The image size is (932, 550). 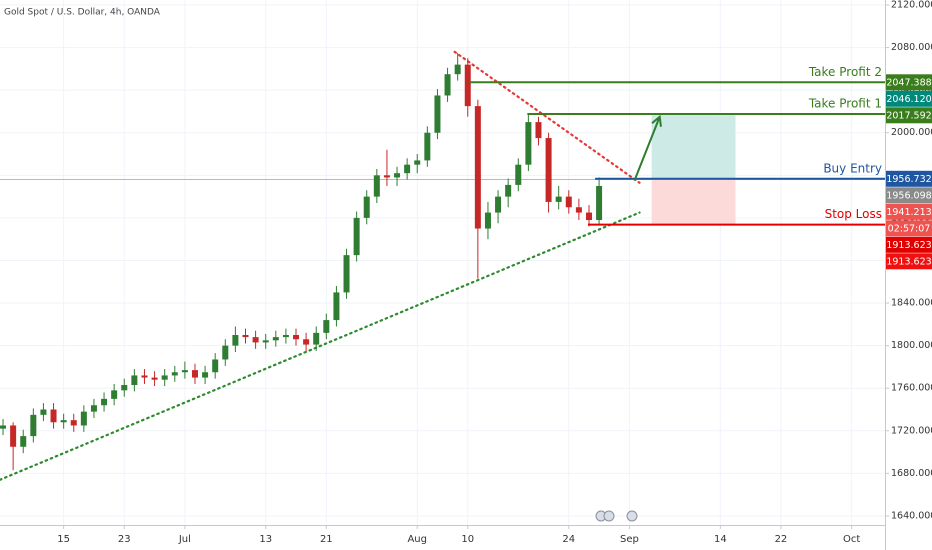 I want to click on price-label: 1941.213, so click(x=908, y=212).